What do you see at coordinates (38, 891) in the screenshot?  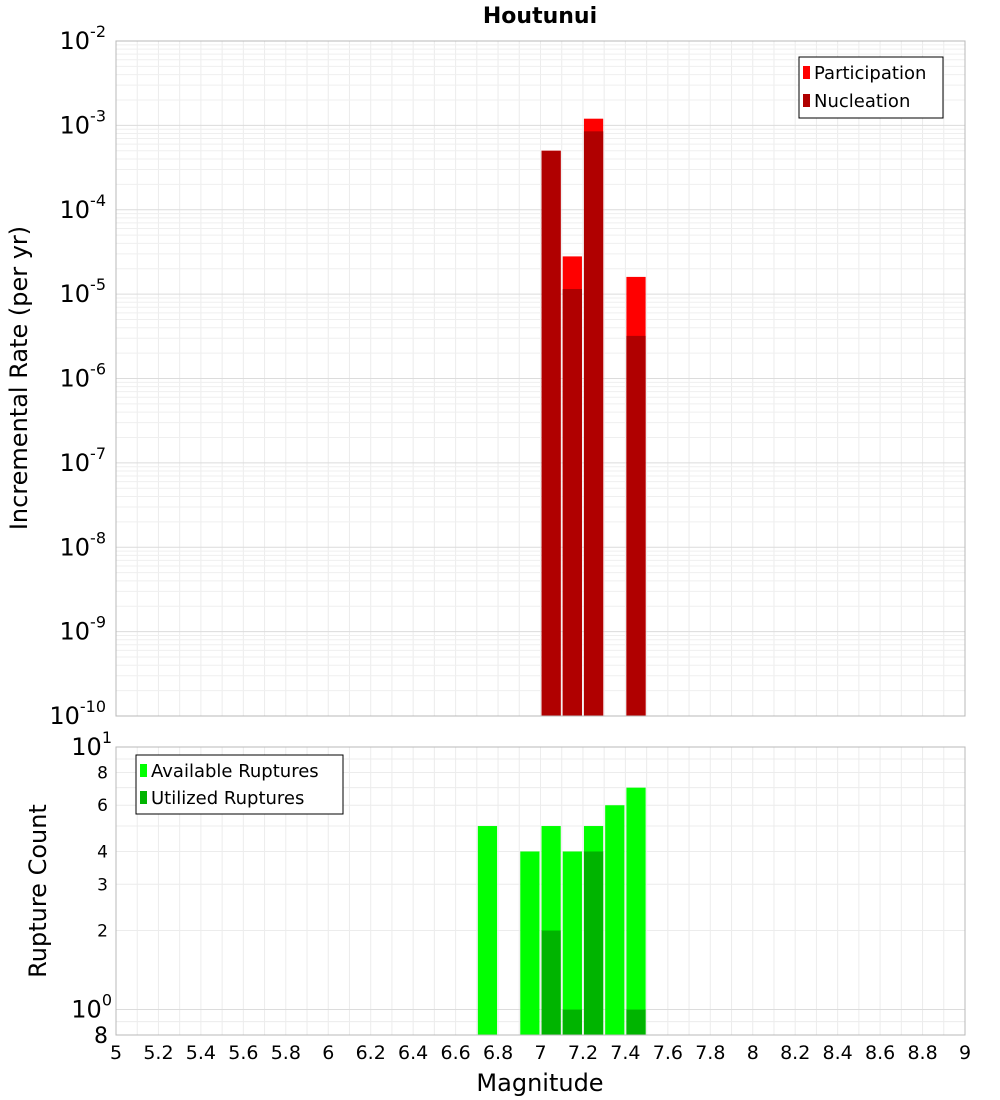 I see `count-y-axis-label: Rupture Count` at bounding box center [38, 891].